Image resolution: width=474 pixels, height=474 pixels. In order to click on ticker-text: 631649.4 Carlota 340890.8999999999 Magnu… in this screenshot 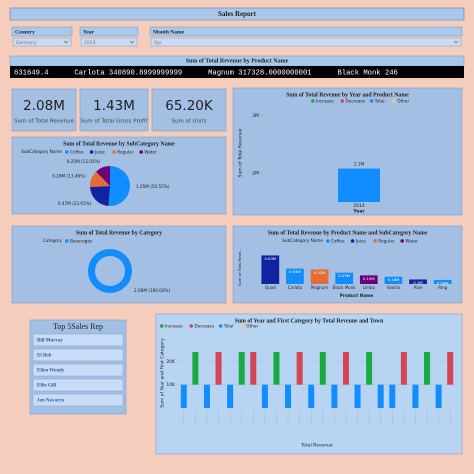, I will do `click(206, 73)`.